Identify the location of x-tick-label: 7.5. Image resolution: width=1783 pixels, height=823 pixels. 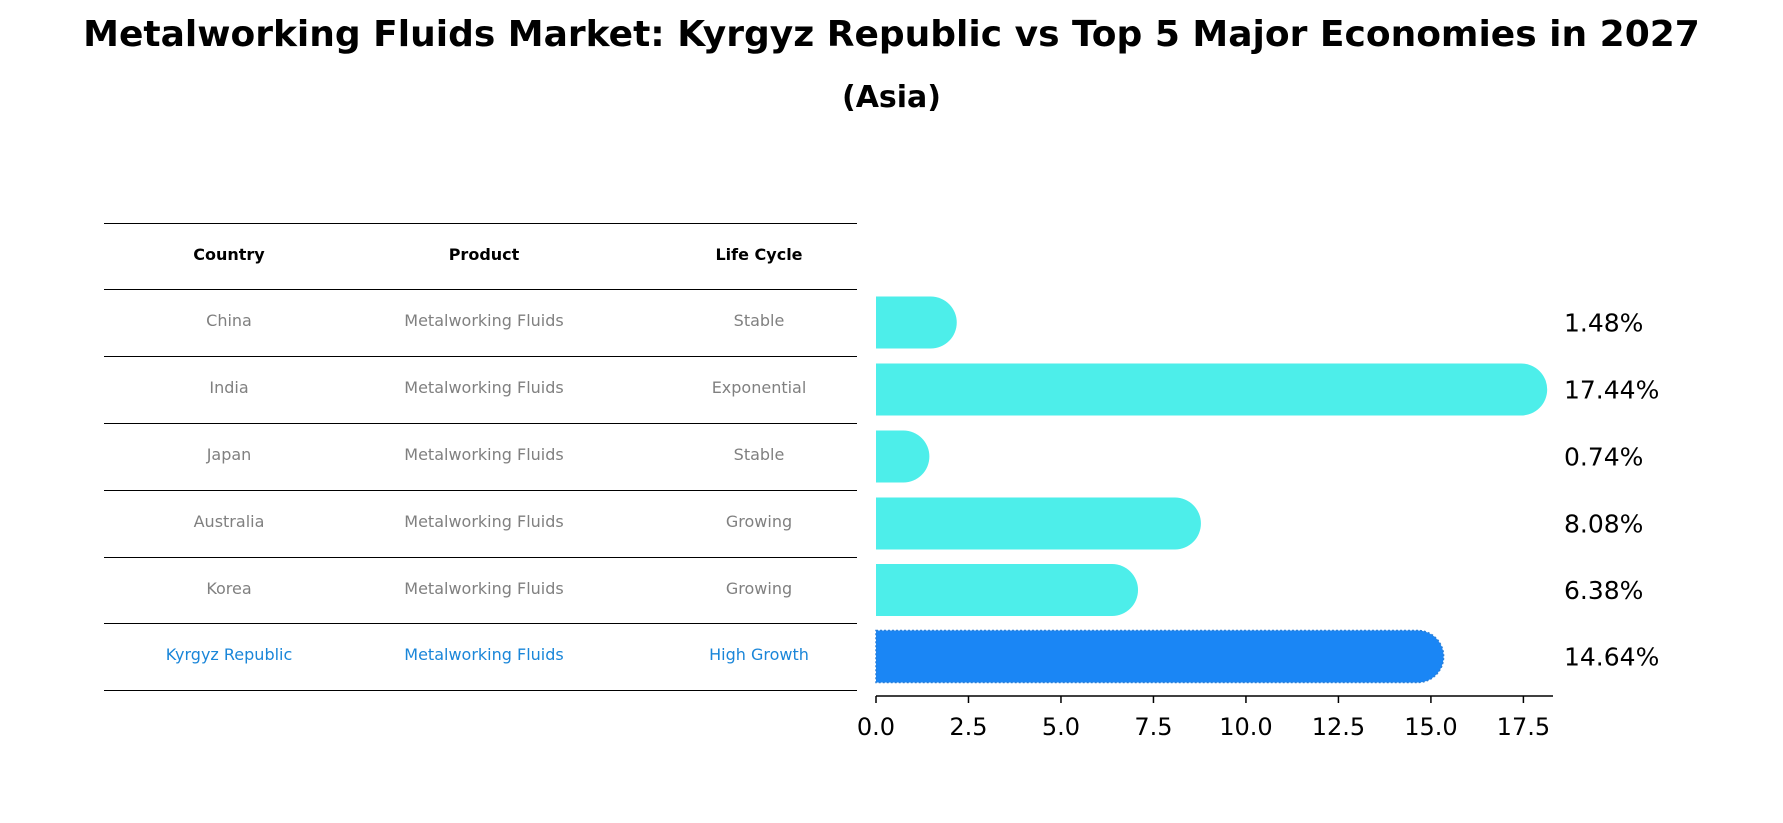
(1153, 727).